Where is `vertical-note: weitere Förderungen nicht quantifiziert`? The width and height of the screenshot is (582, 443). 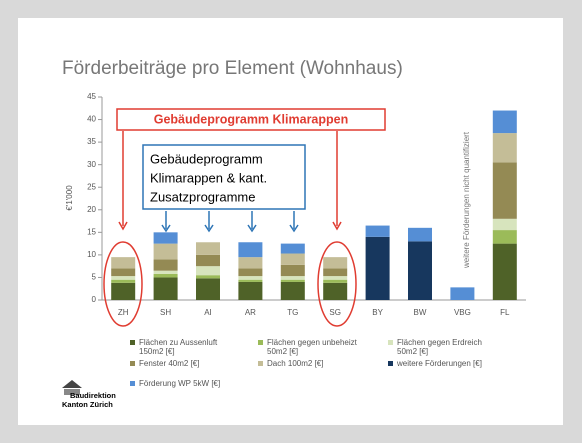 vertical-note: weitere Förderungen nicht quantifiziert is located at coordinates (466, 200).